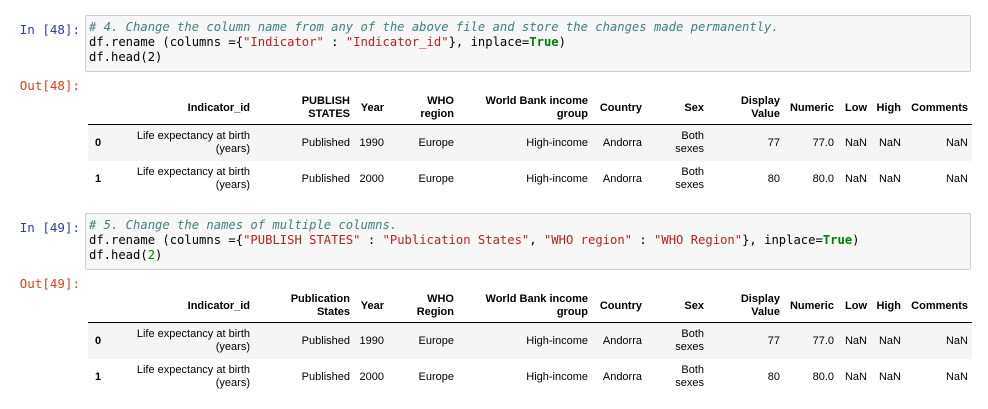 This screenshot has height=409, width=988. I want to click on code: df.rename (columns ={, so click(166, 42).